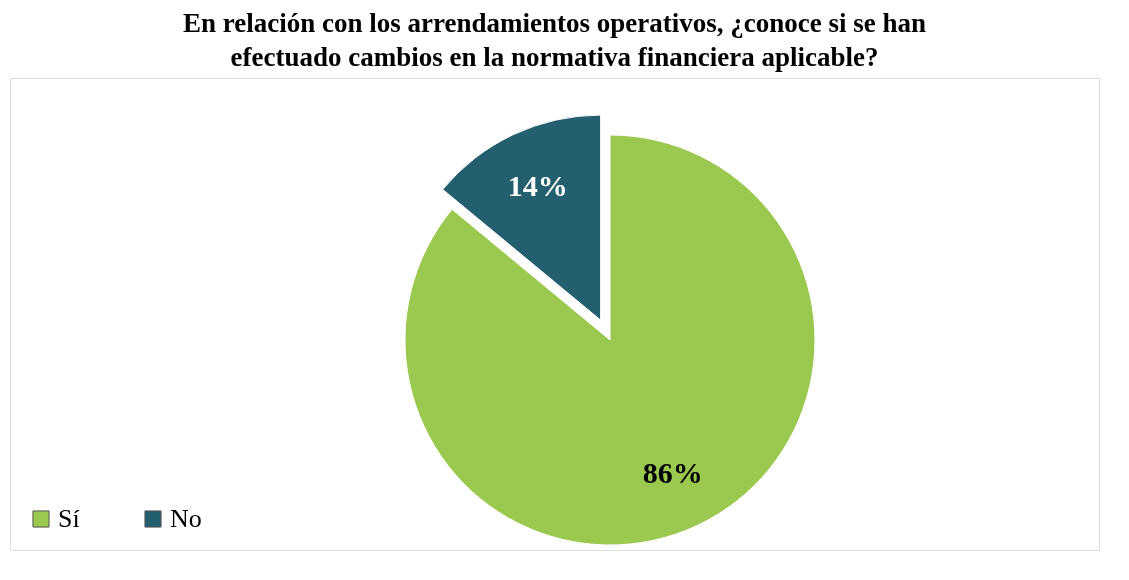 The height and width of the screenshot is (580, 1129). I want to click on legend-label: Sí, so click(69, 518).